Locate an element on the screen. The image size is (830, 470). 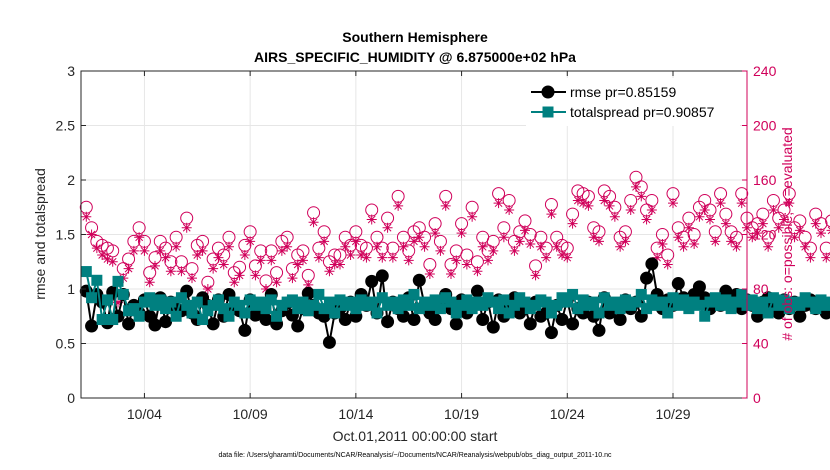
y-axis-right-ticks: 0 40 80 120 160 200 240 is located at coordinates (759, 234).